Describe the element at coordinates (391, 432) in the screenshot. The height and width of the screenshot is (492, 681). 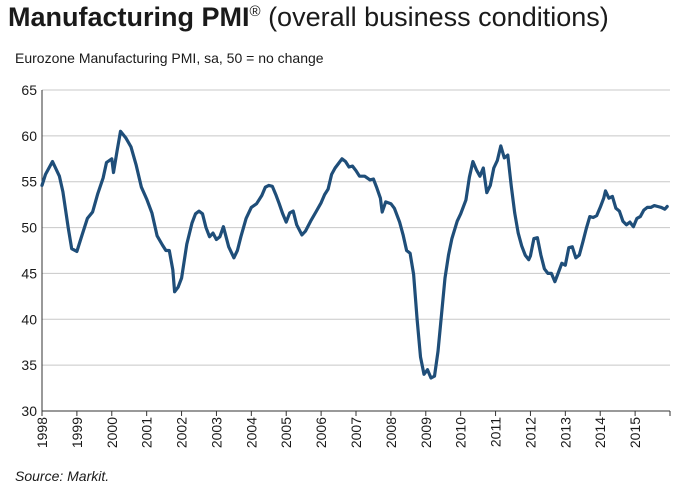
I see `x-tick-label: 2008` at that location.